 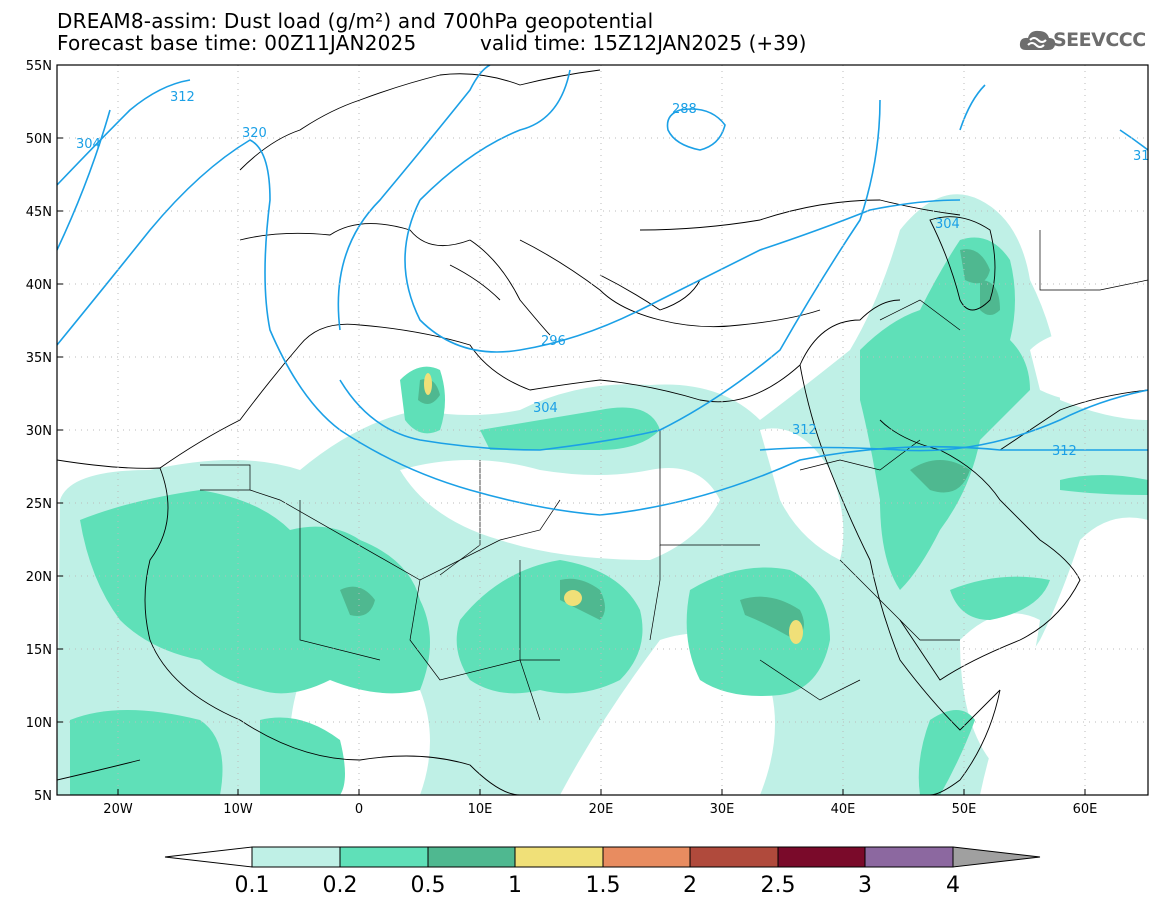 I want to click on lat-label: 35N, so click(x=39, y=358).